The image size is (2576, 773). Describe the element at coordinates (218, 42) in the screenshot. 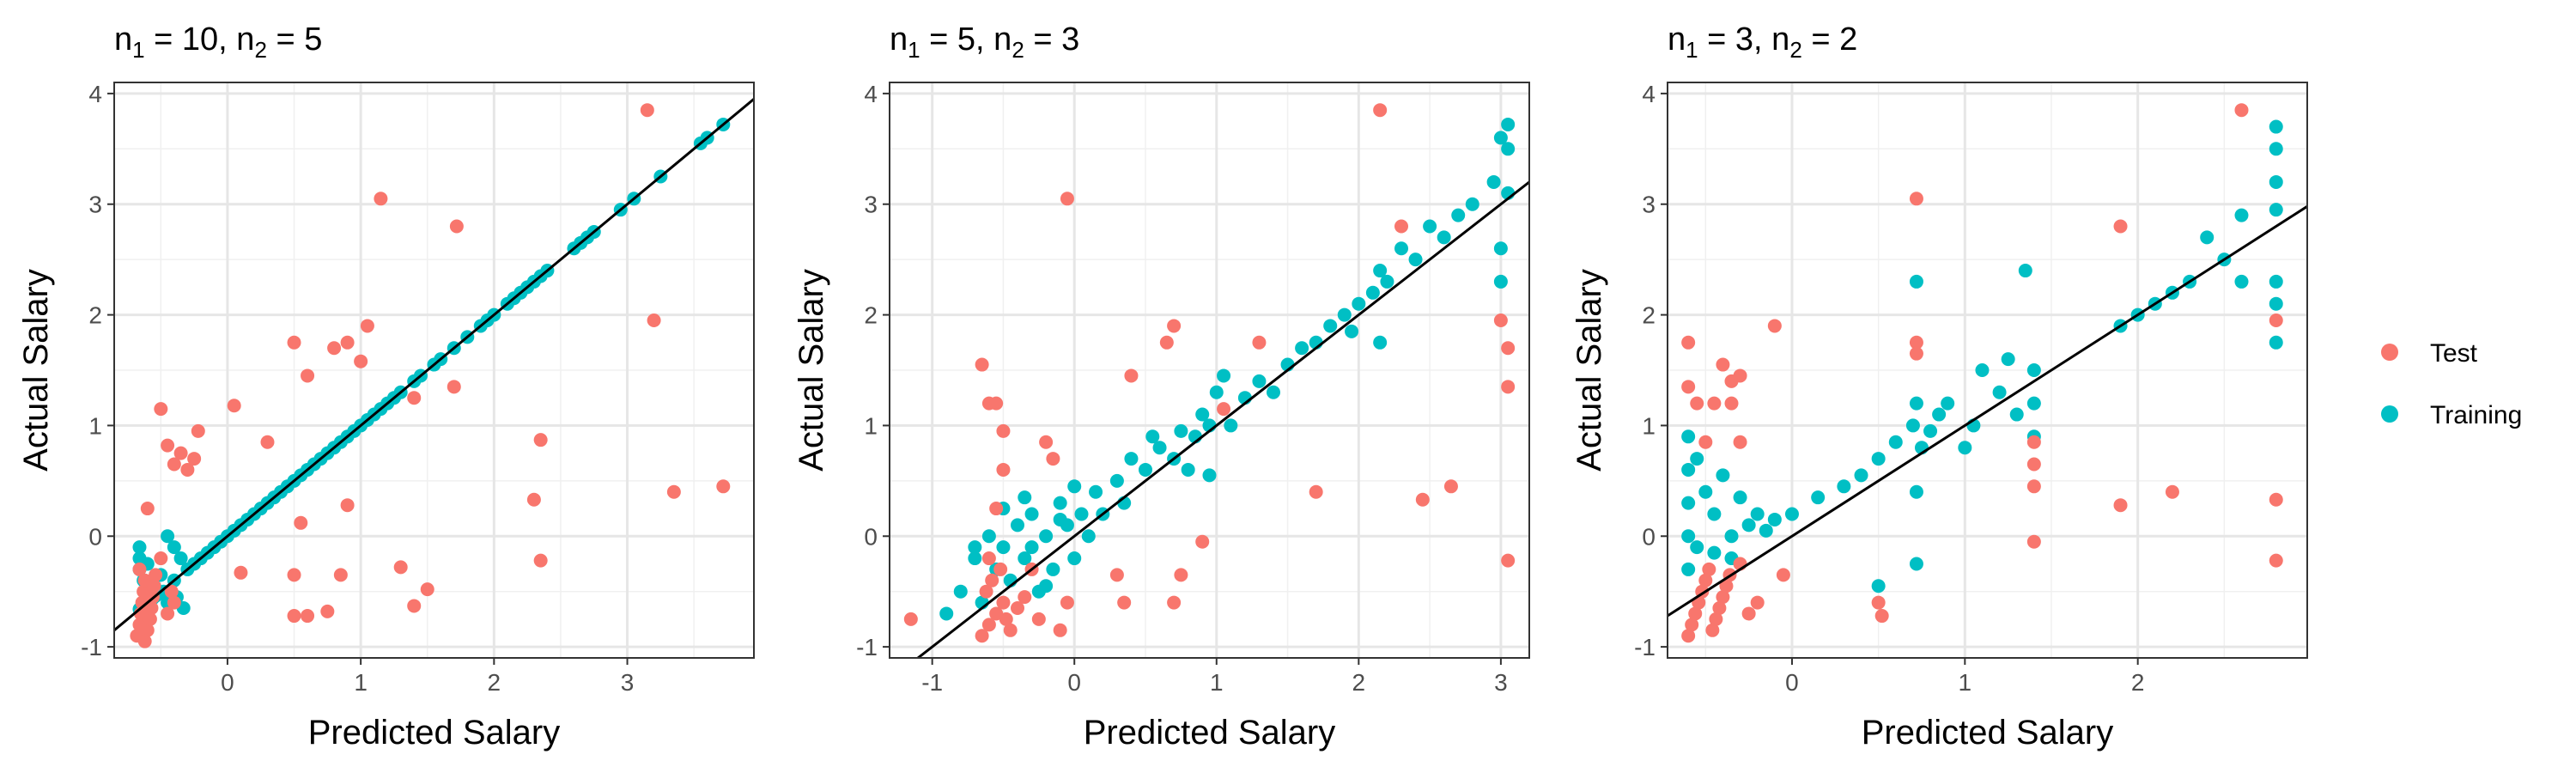

I see `panel-title: n1 = 10, n2 = 5` at that location.